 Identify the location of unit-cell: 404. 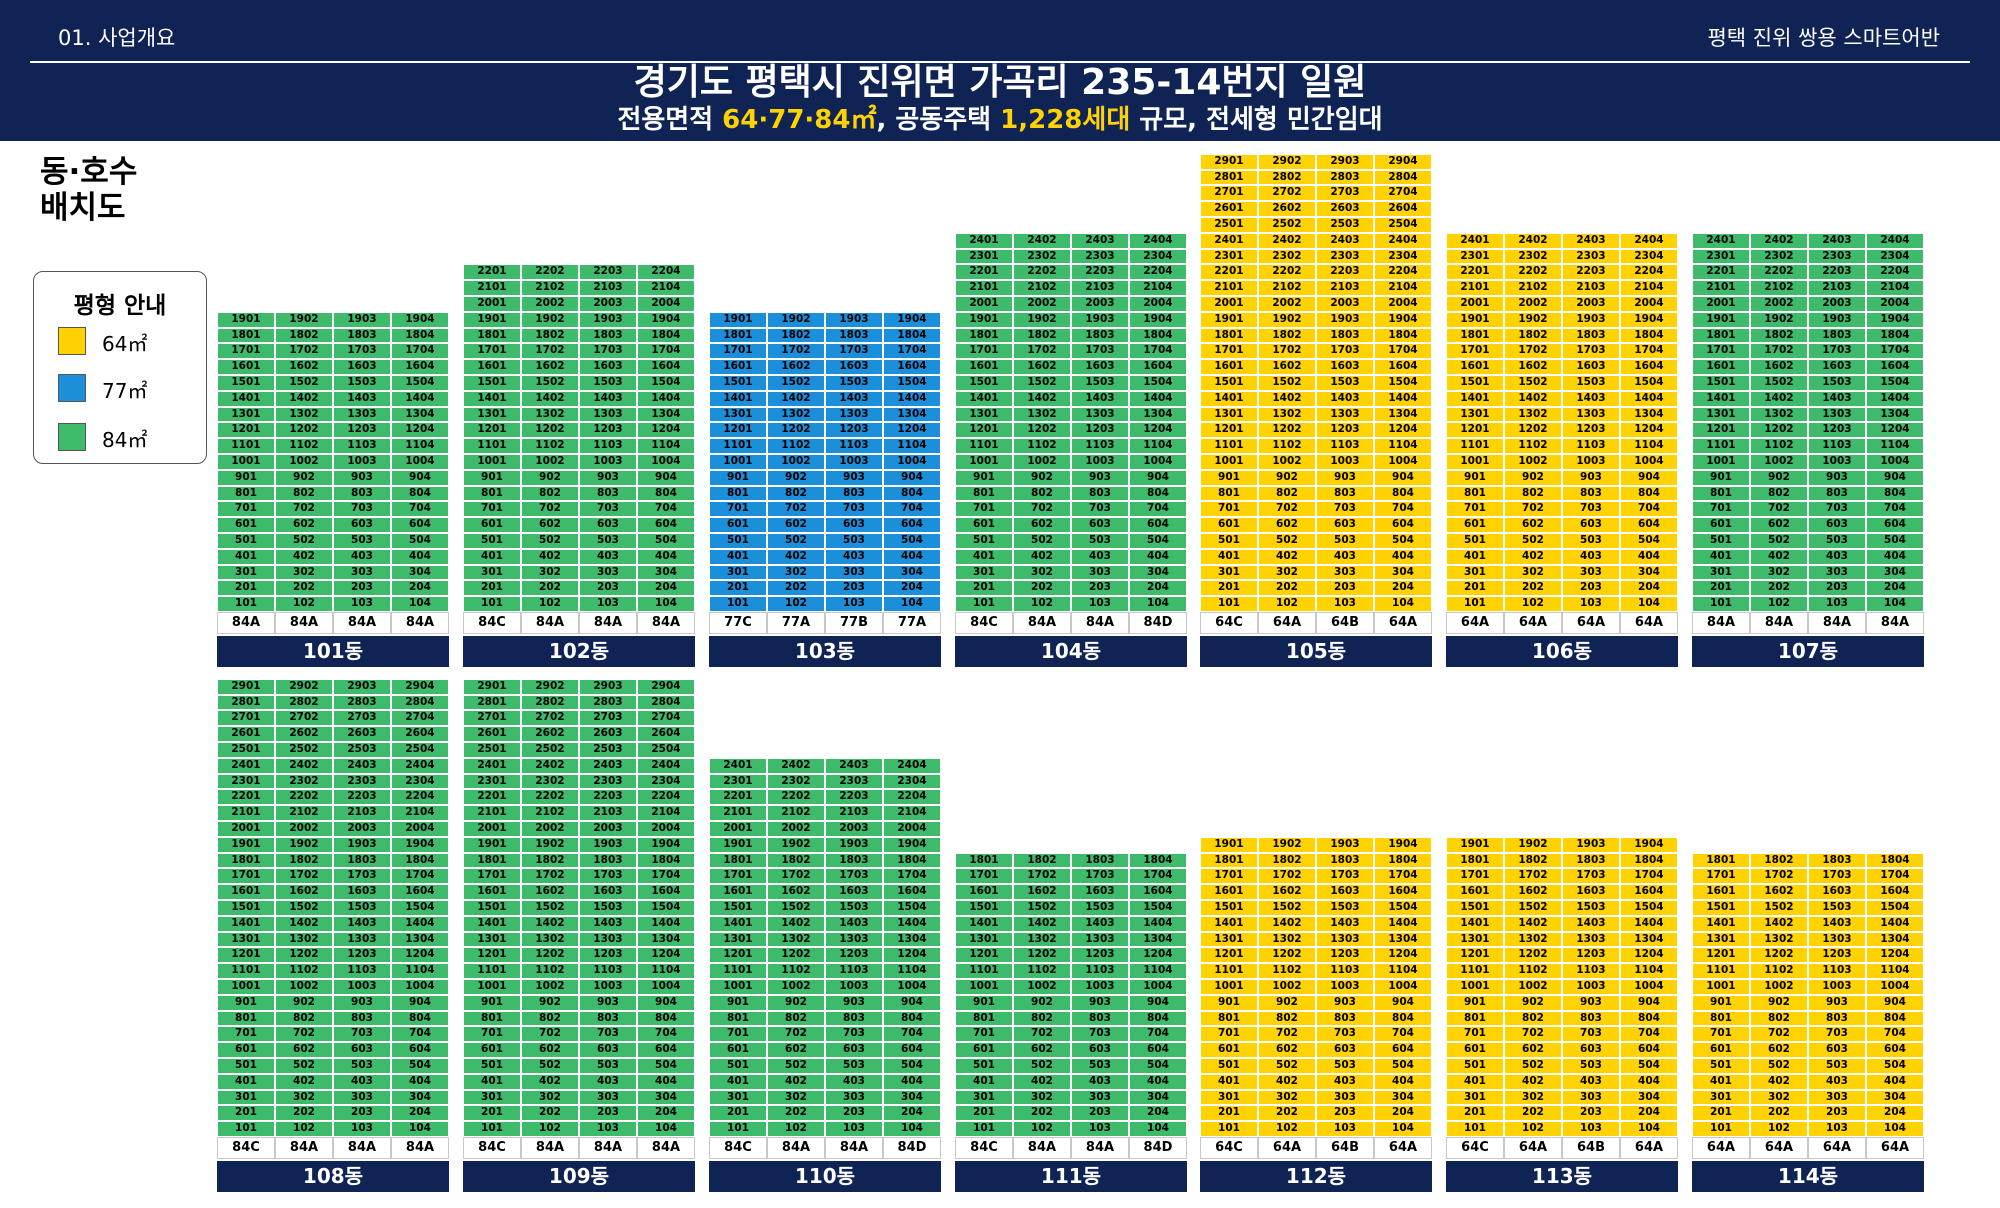
(1158, 1081).